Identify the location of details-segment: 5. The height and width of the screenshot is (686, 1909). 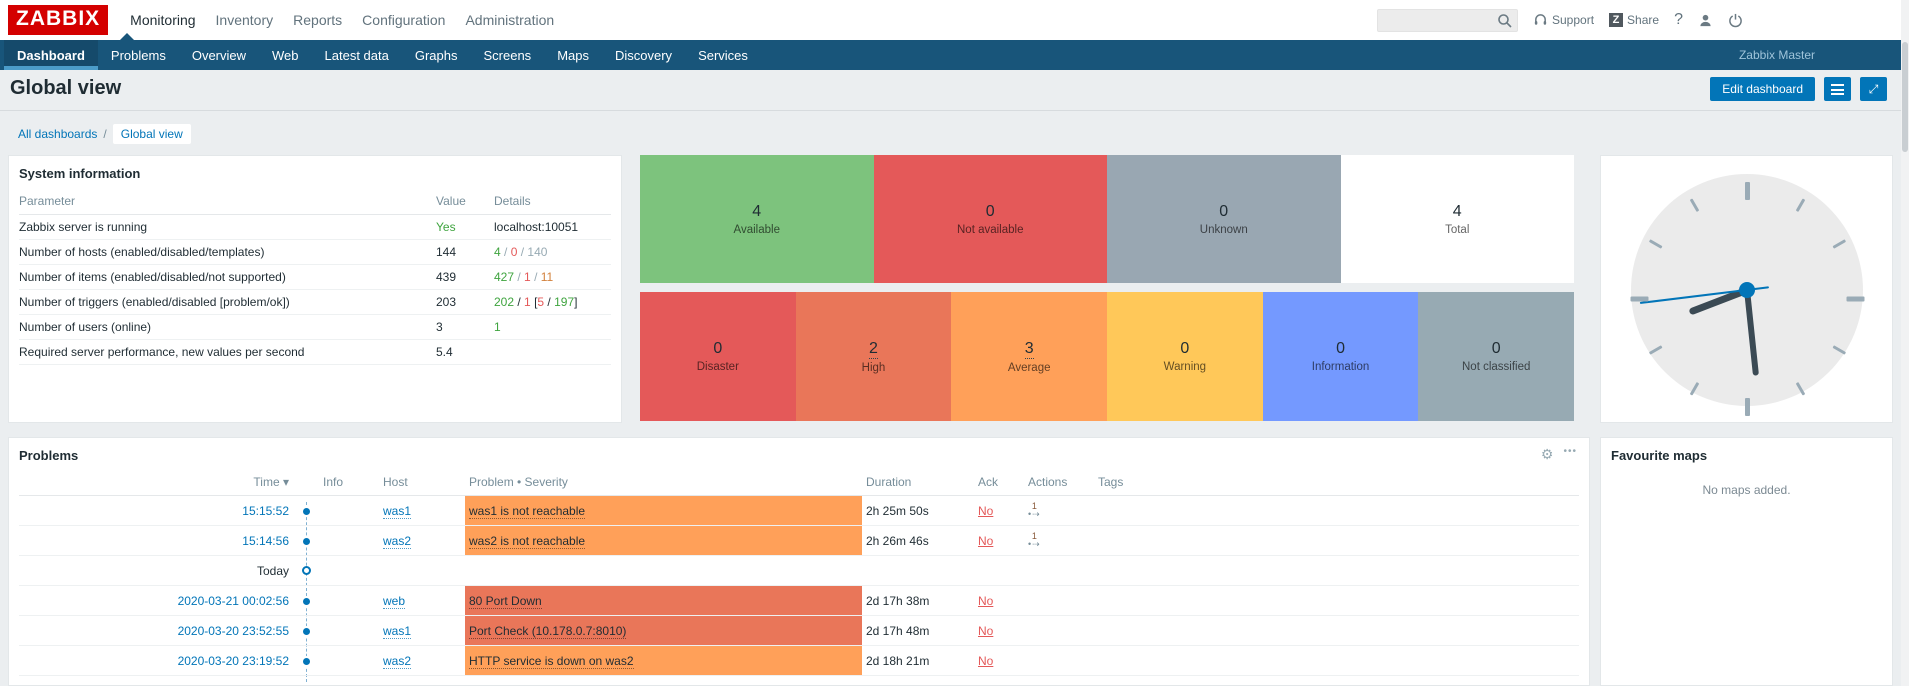
(541, 302).